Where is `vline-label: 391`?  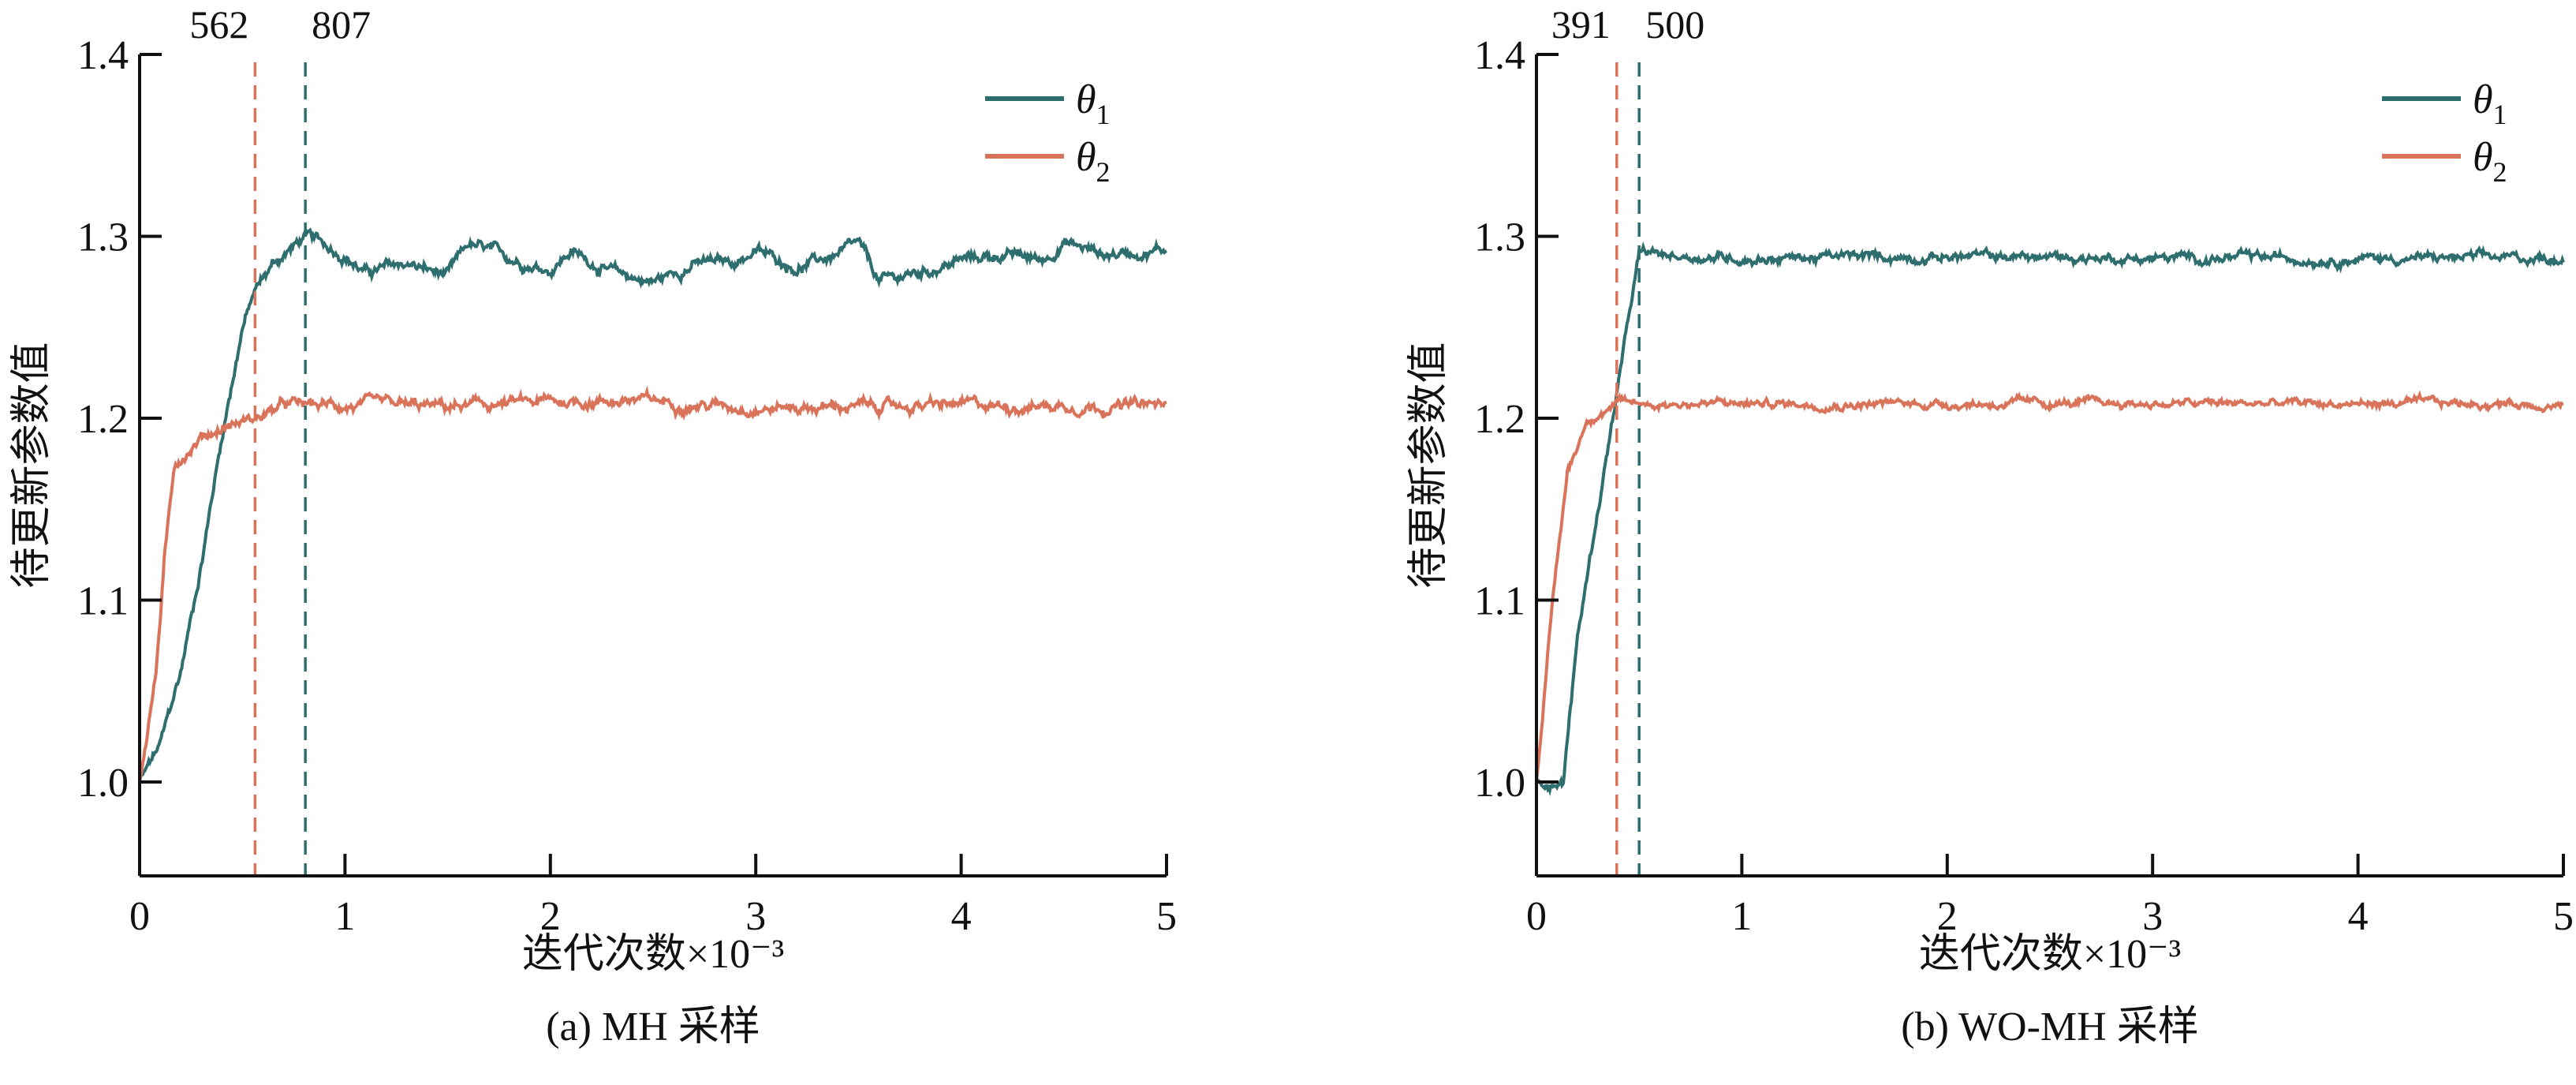
vline-label: 391 is located at coordinates (1581, 24).